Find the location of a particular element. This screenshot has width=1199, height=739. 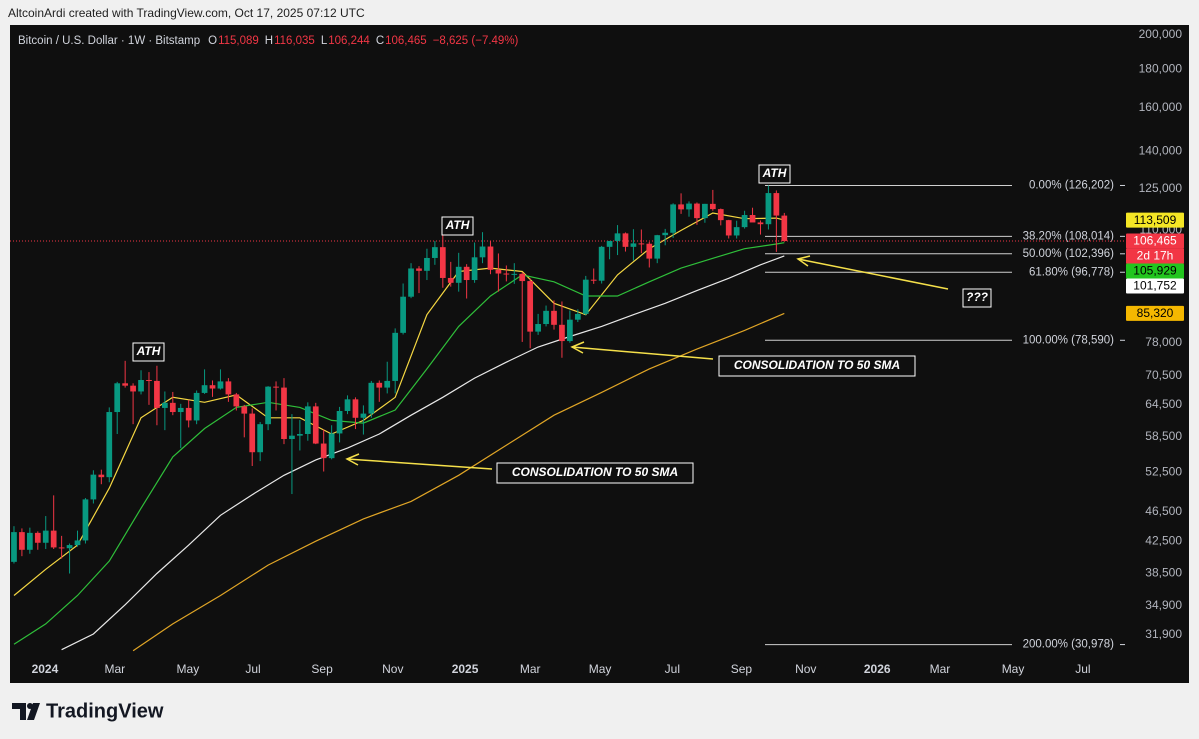

annotation: CONSOLIDATION TO 50 SMA is located at coordinates (817, 365).